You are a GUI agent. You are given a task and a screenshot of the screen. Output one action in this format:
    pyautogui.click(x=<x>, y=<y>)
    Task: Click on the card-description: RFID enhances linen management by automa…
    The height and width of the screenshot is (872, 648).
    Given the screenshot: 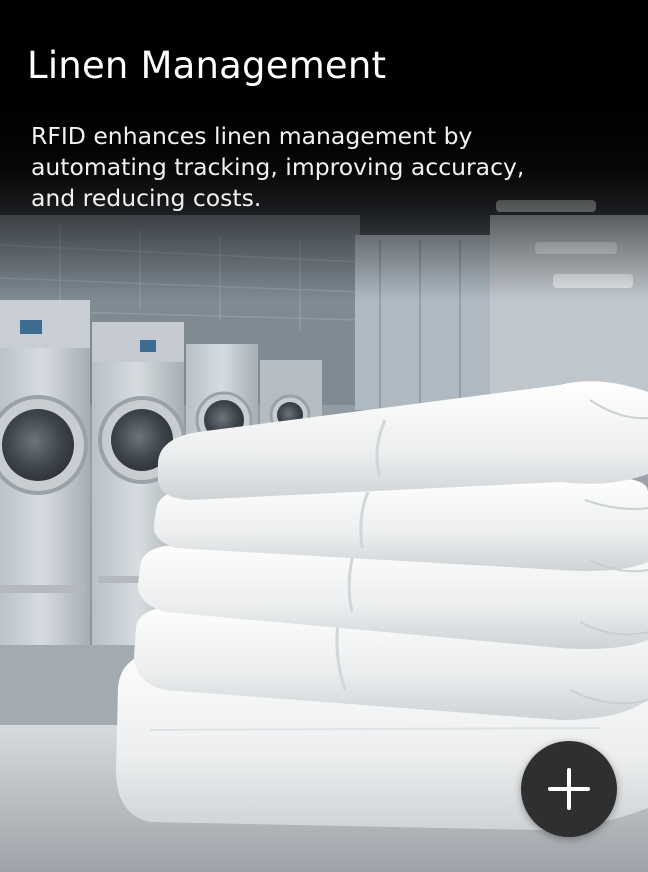 What is the action you would take?
    pyautogui.click(x=278, y=167)
    